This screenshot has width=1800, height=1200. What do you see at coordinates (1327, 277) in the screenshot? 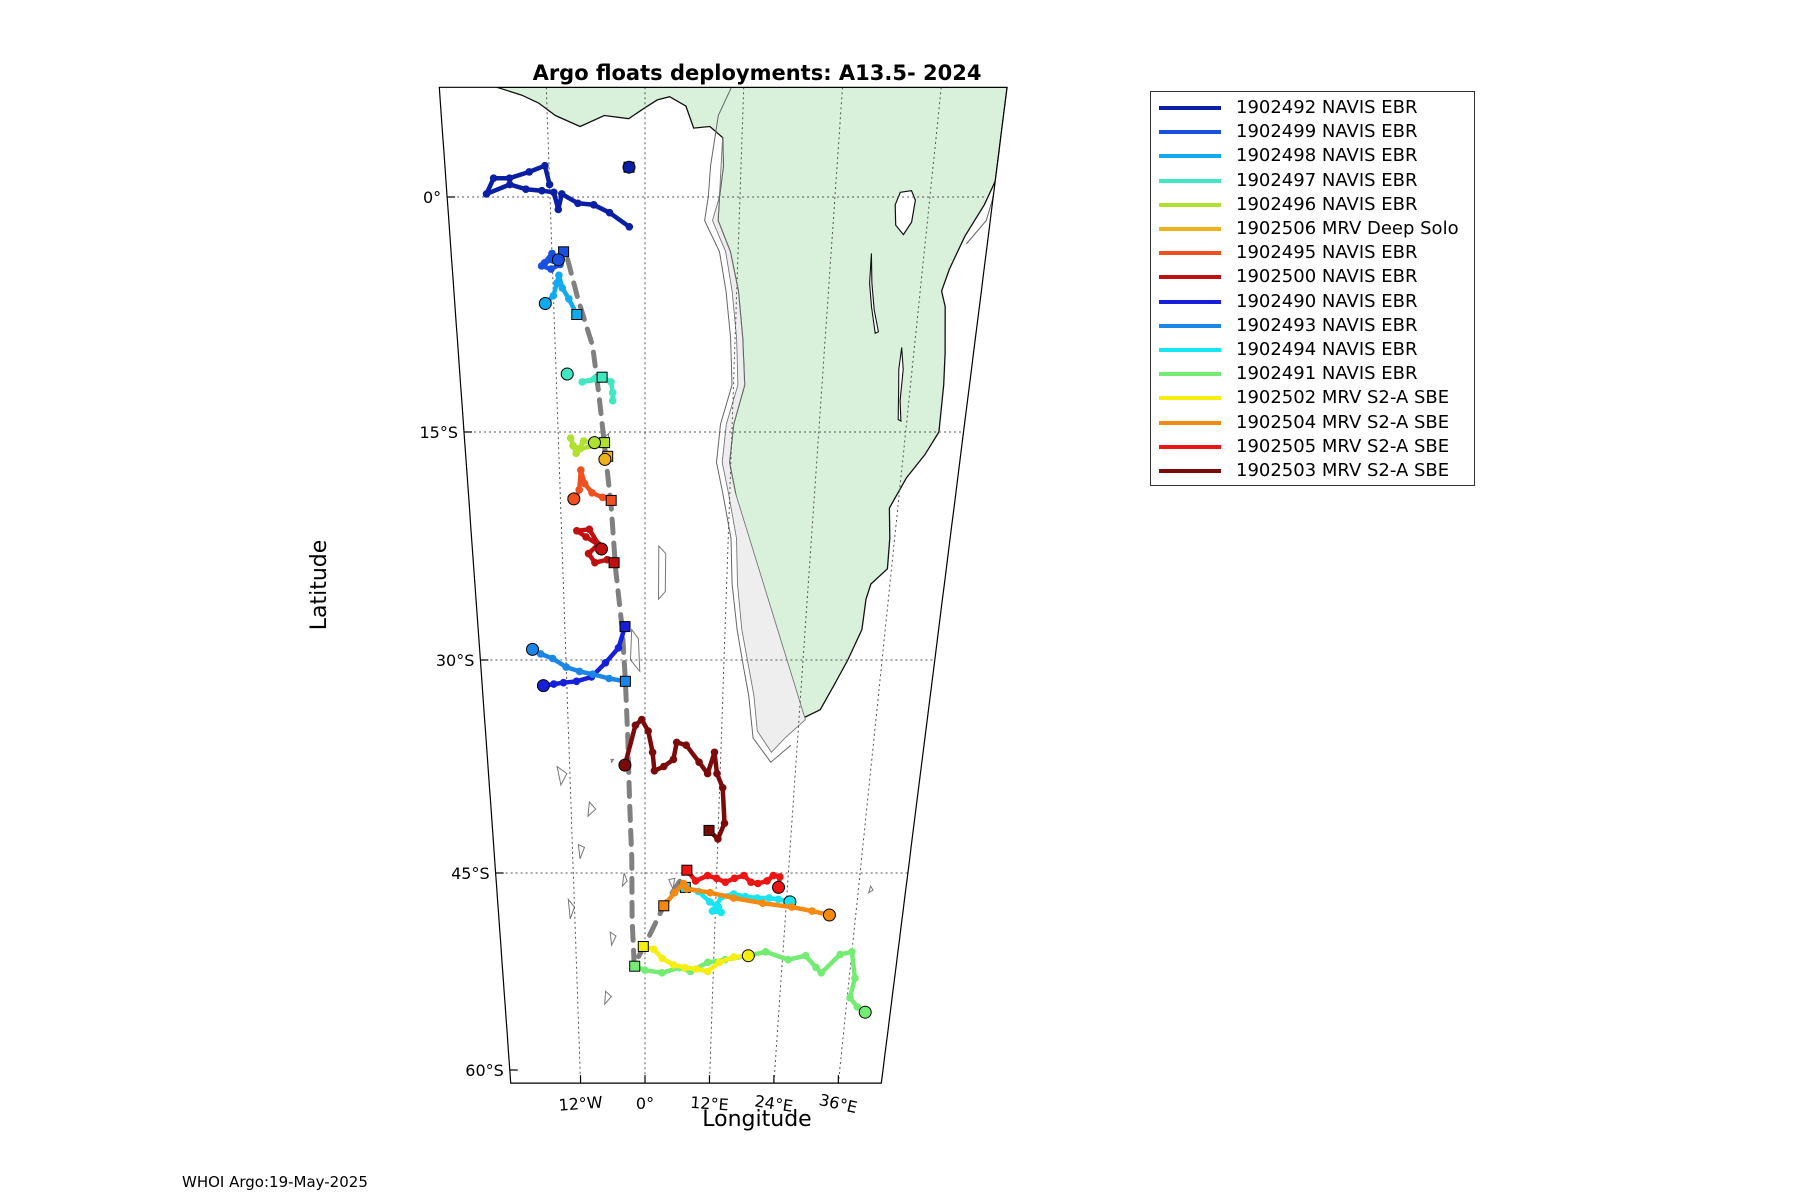
I see `legend-label: 1902500 NAVIS EBR` at bounding box center [1327, 277].